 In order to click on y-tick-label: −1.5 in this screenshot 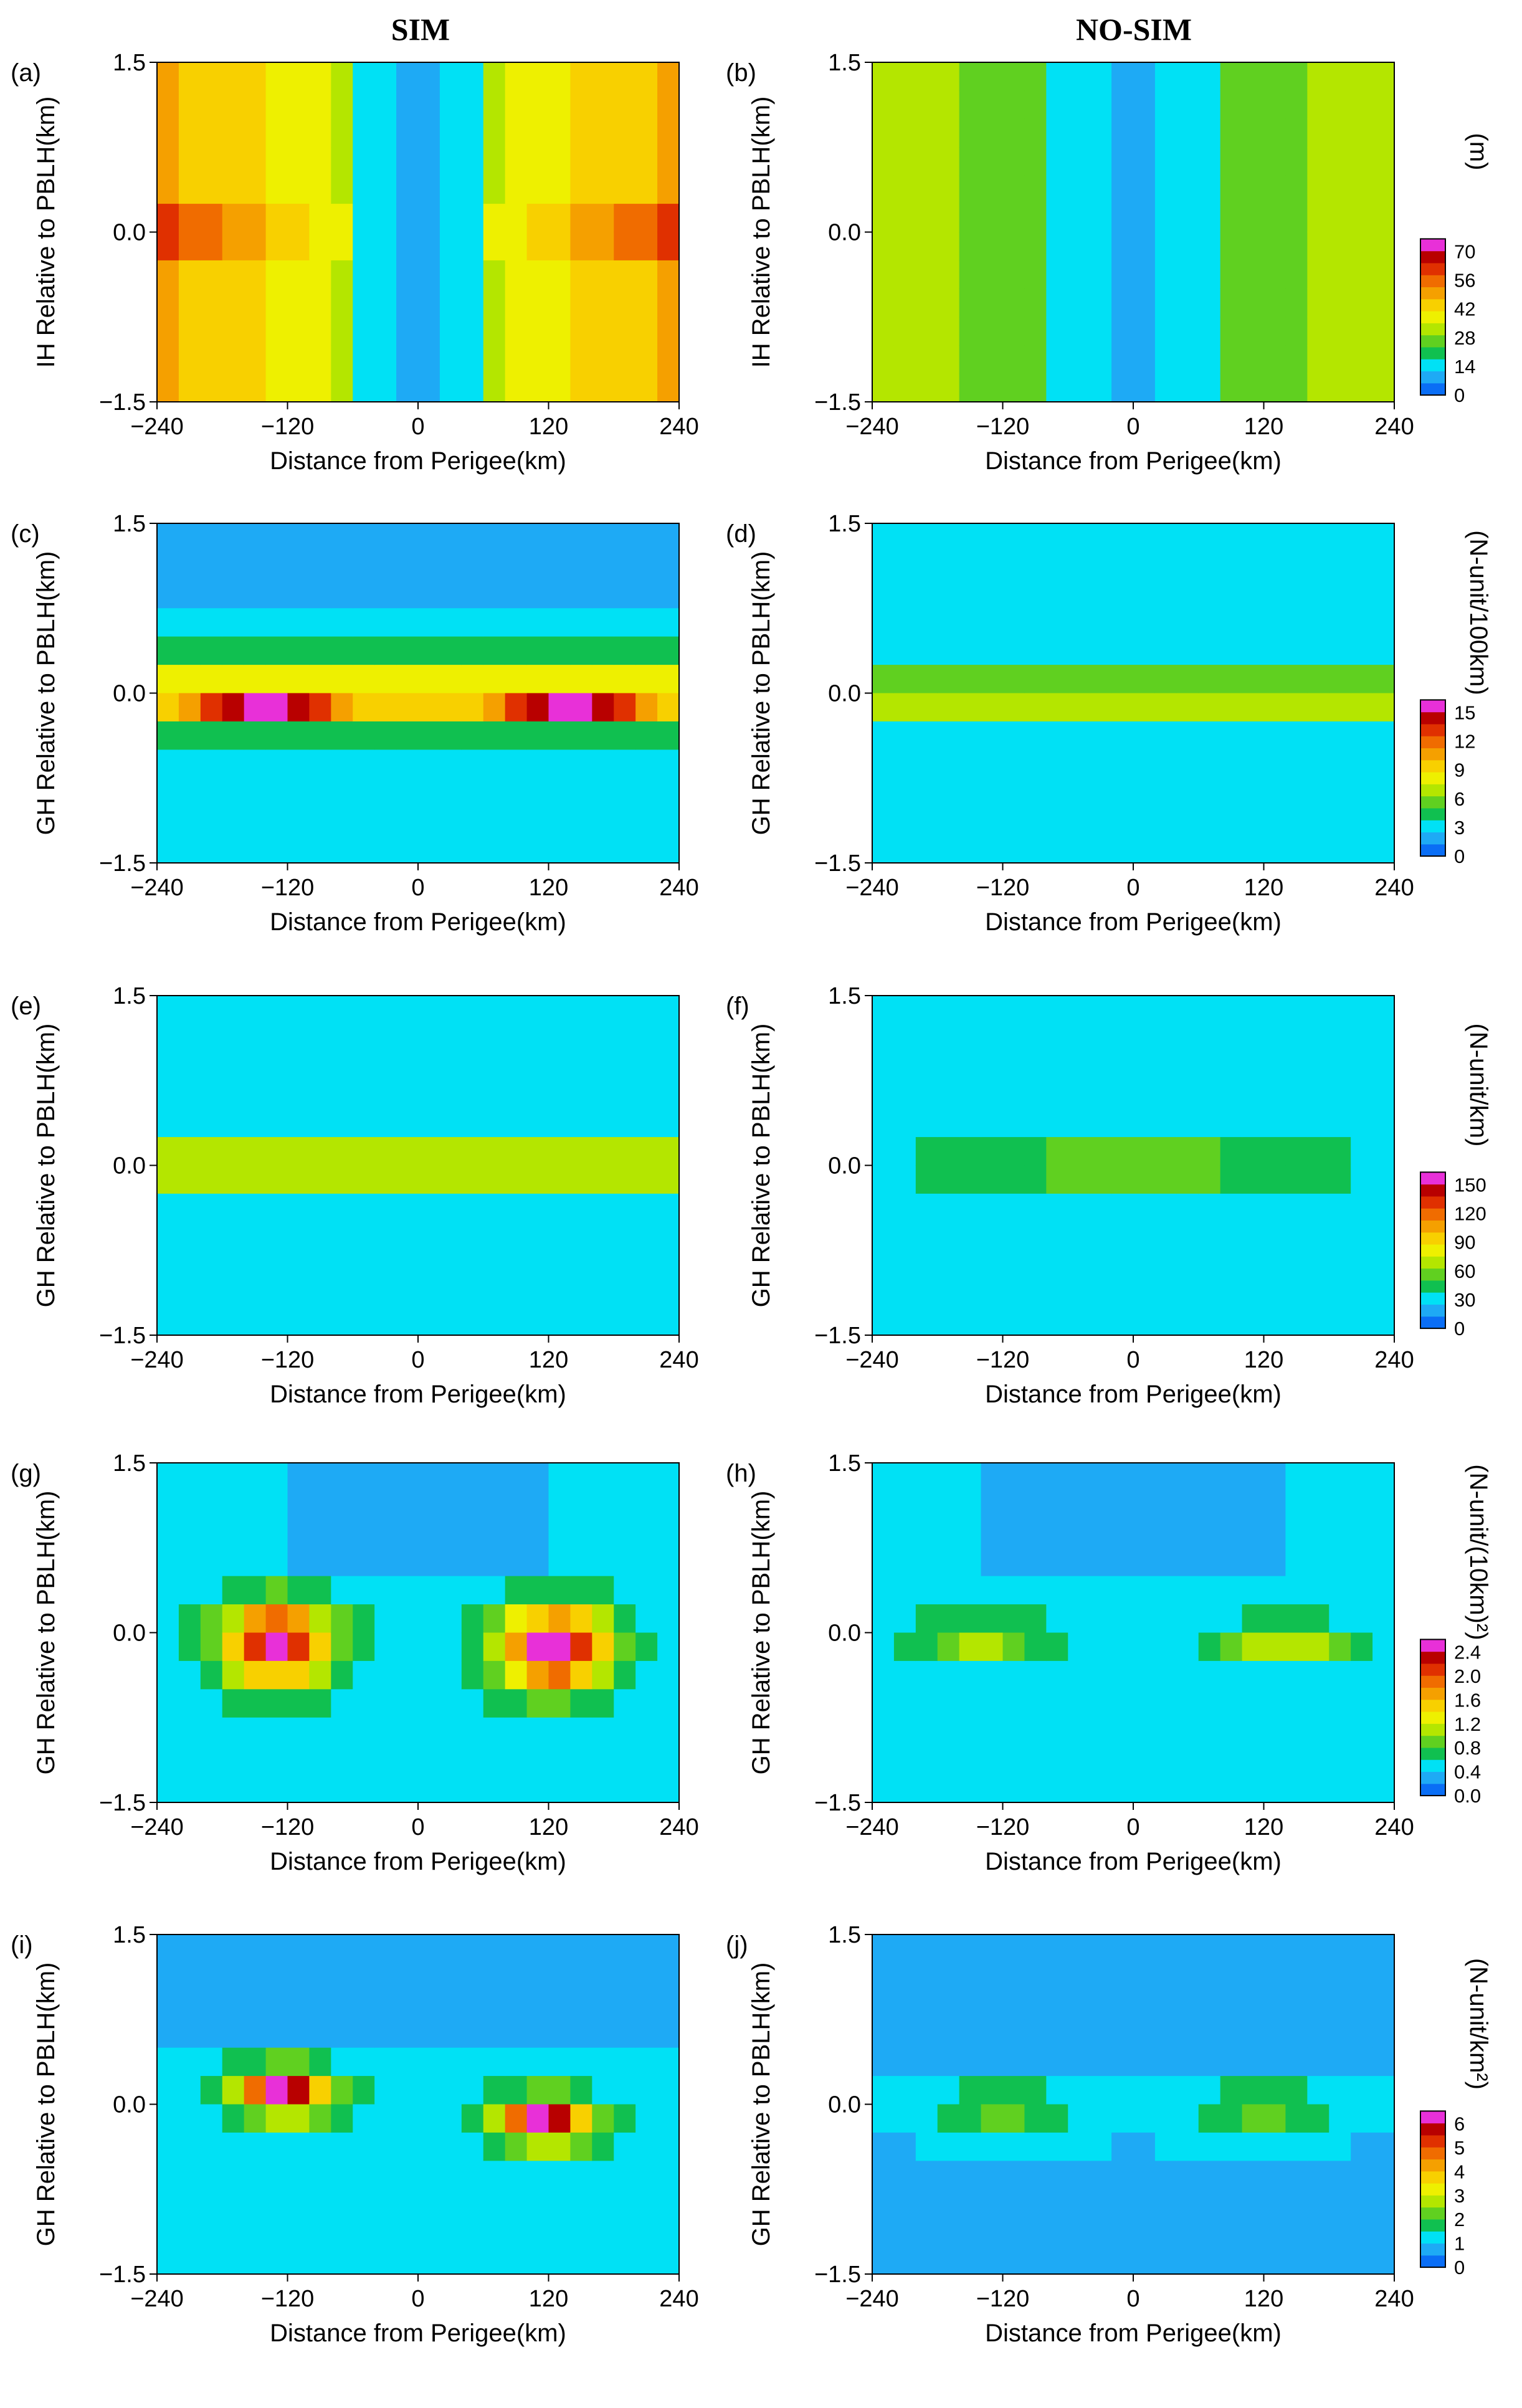, I will do `click(837, 864)`.